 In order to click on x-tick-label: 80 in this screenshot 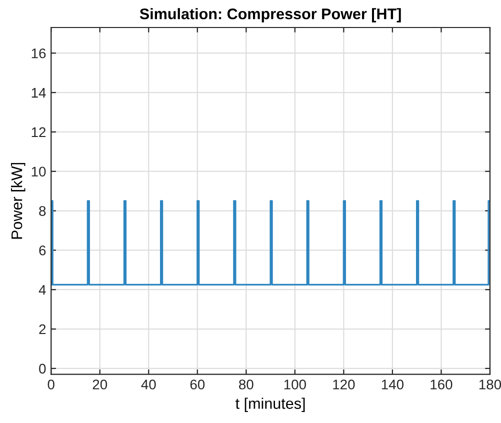, I will do `click(246, 385)`.